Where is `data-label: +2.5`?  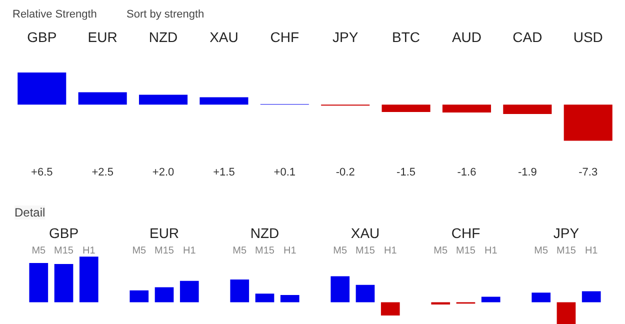
data-label: +2.5 is located at coordinates (103, 172).